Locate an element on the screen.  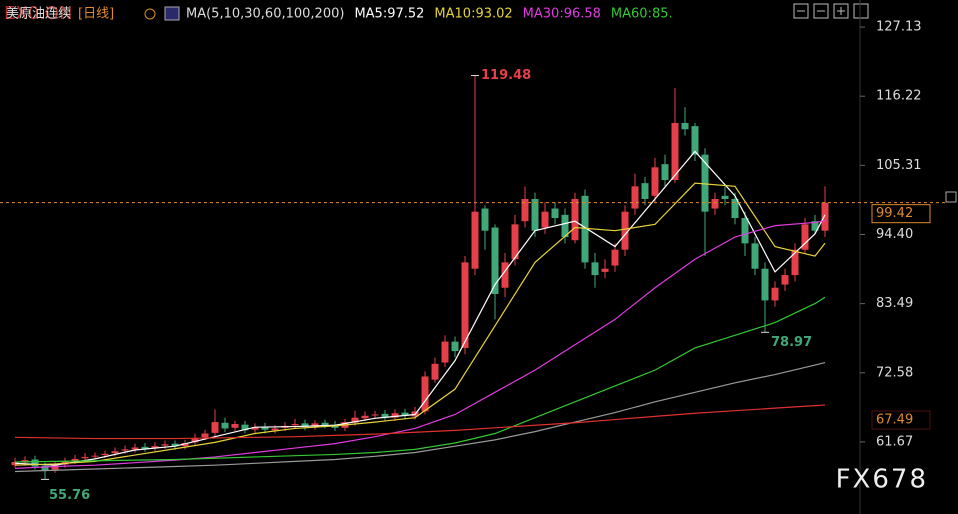
legend-entry: MA5:97.52 is located at coordinates (389, 14).